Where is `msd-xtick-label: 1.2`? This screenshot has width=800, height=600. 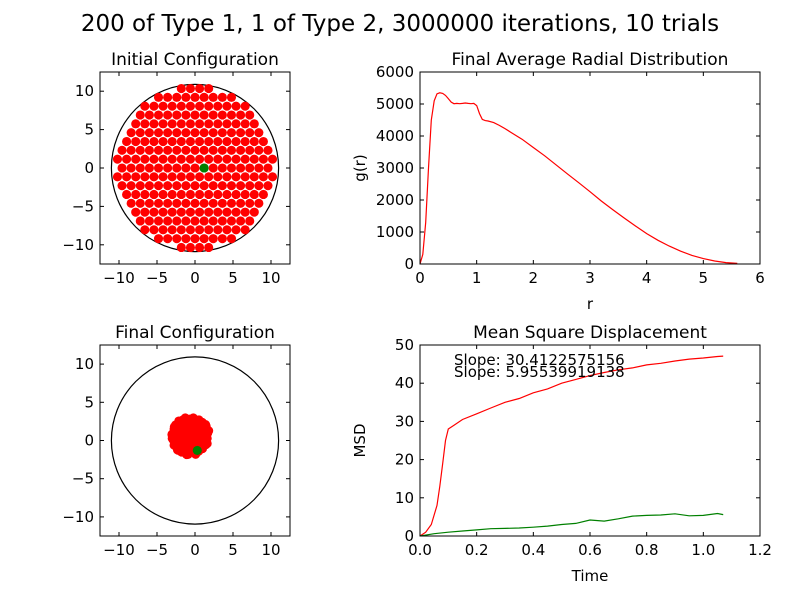 msd-xtick-label: 1.2 is located at coordinates (760, 550).